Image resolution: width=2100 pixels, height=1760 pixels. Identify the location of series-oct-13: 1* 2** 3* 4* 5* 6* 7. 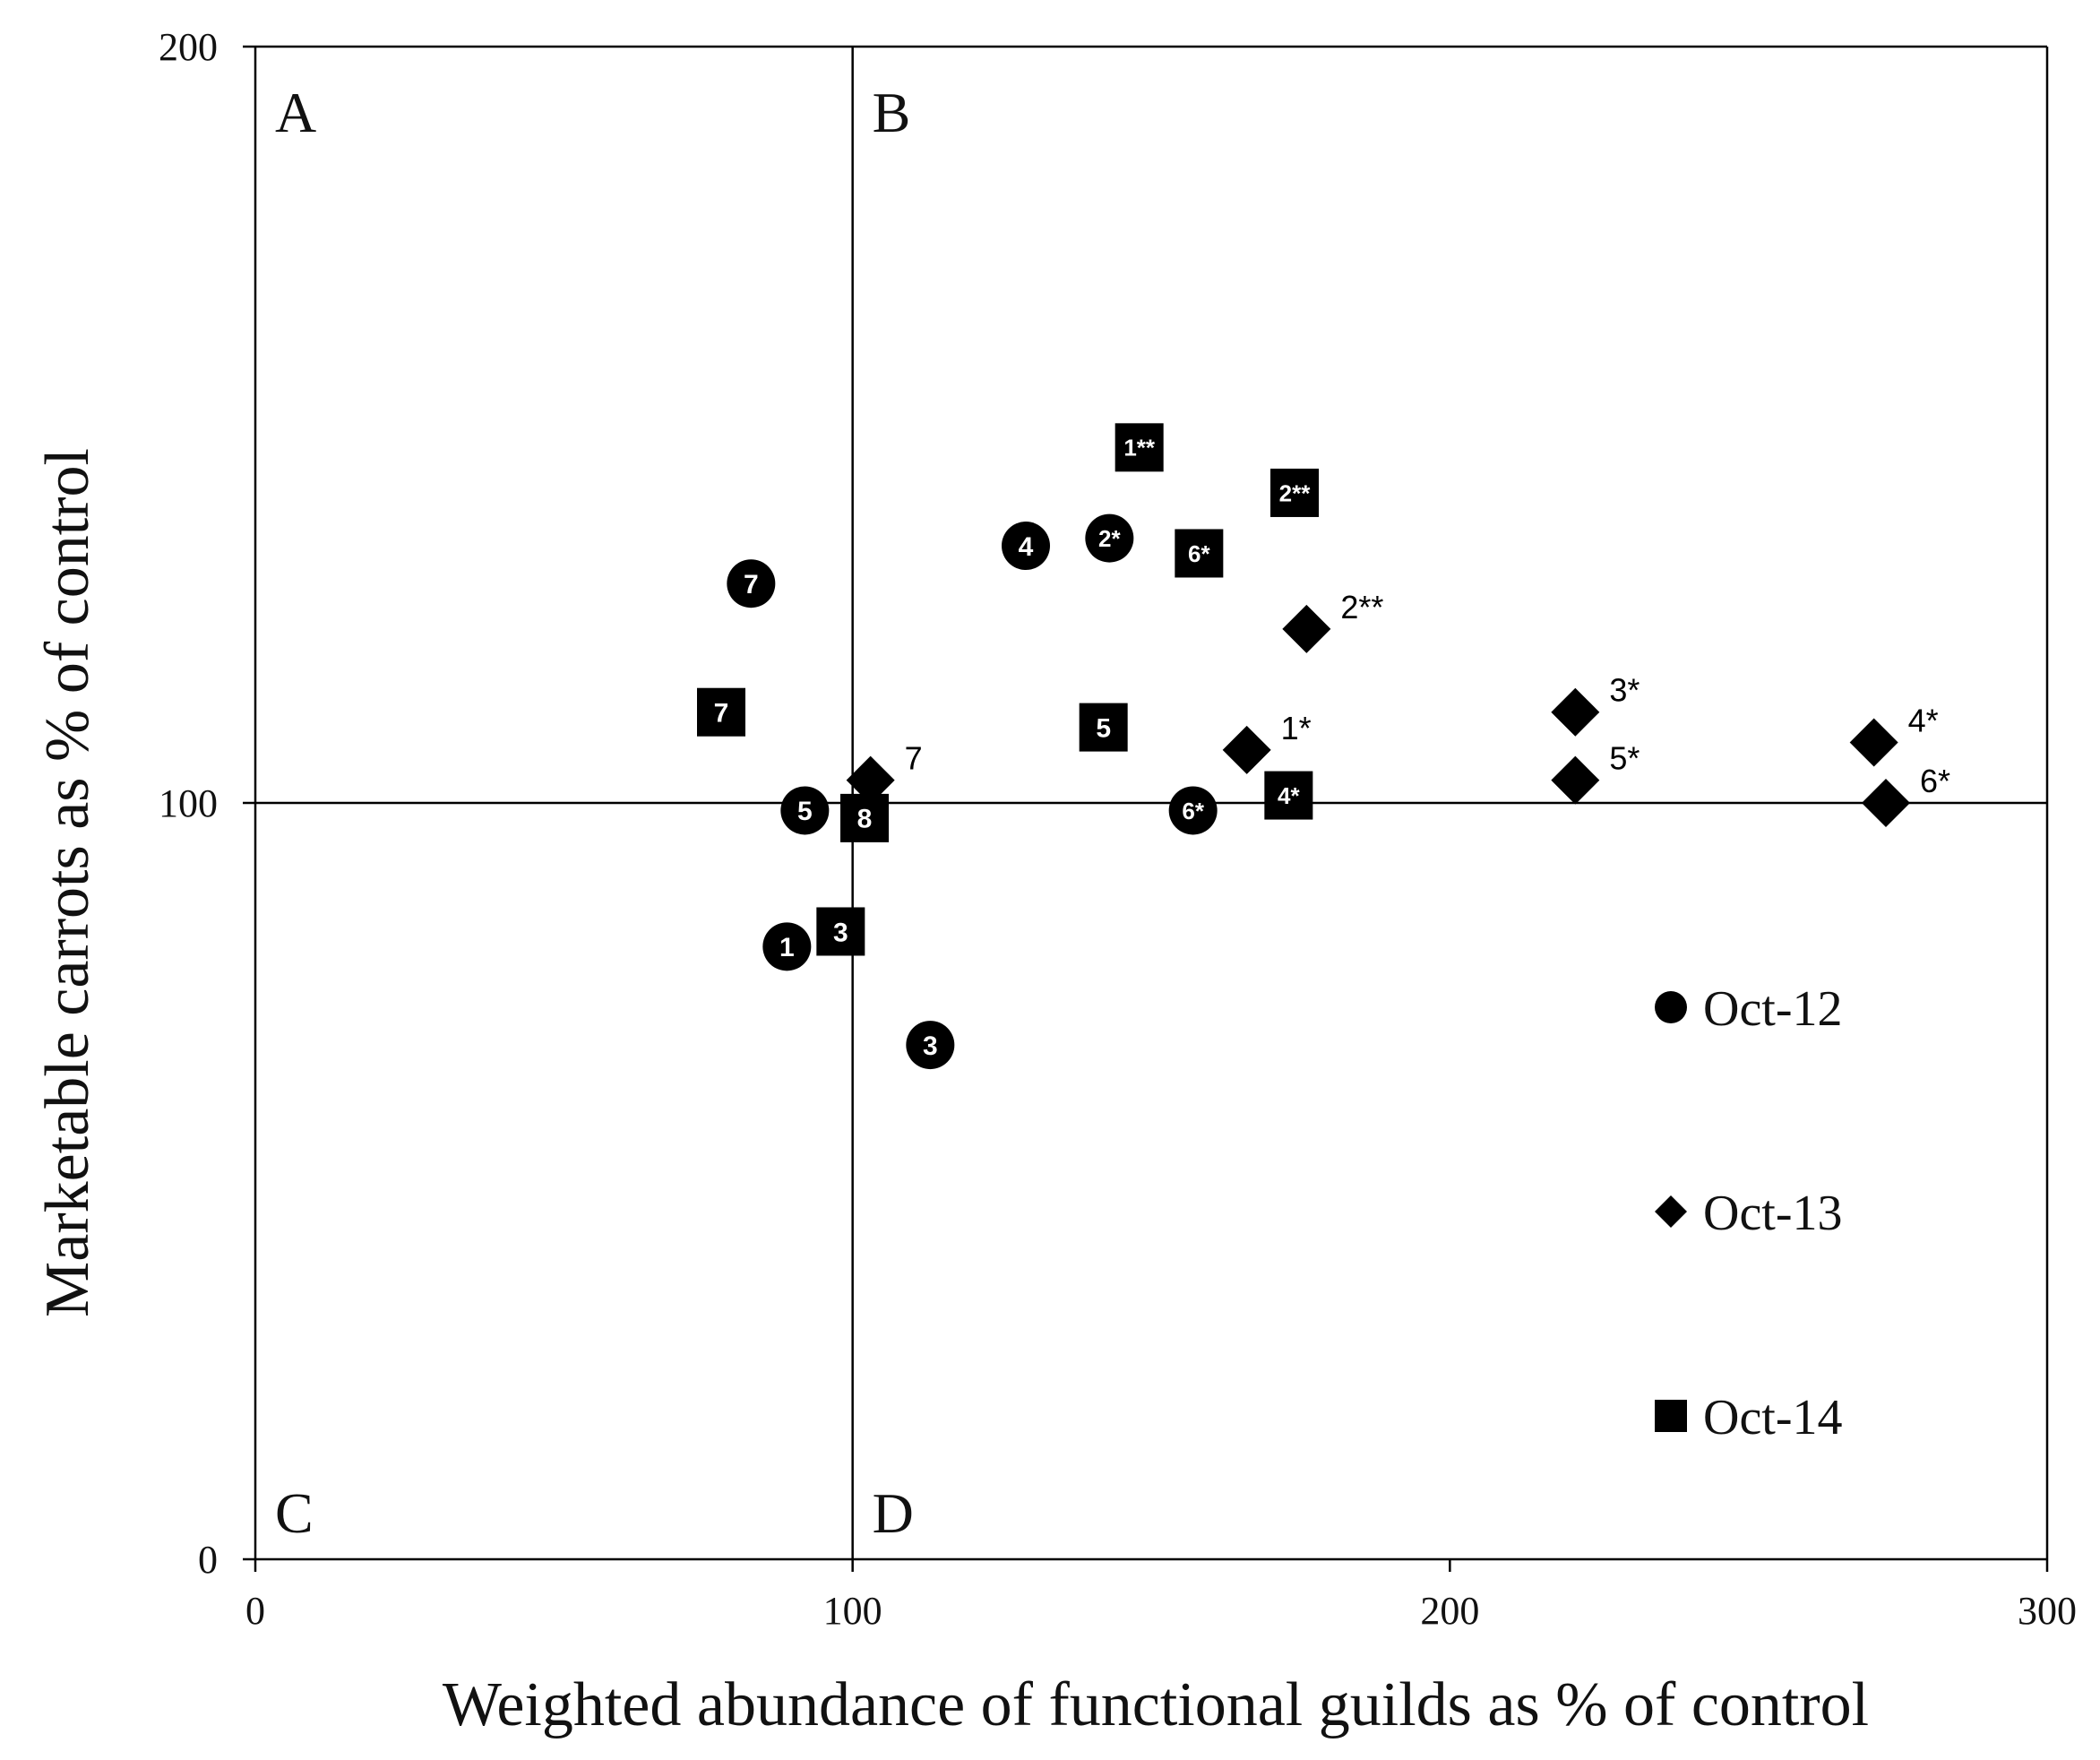
(1398, 708).